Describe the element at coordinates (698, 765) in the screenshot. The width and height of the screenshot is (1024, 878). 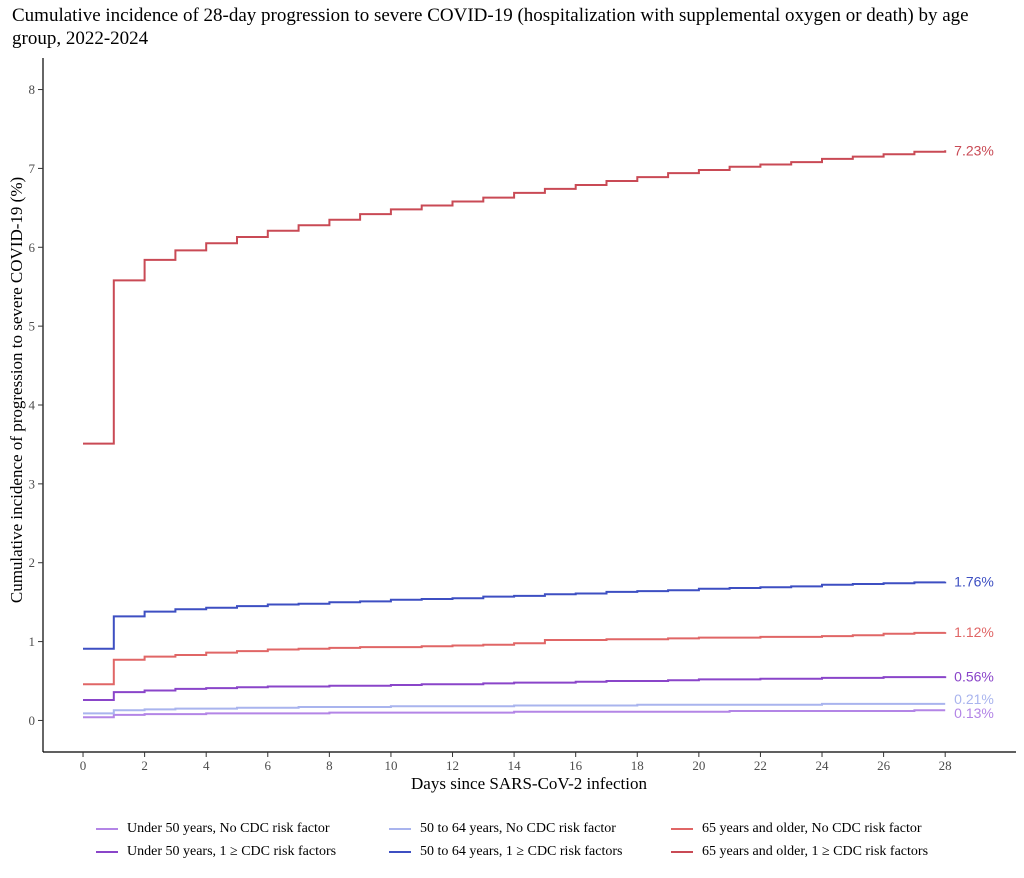
I see `x-tick-label: 20` at that location.